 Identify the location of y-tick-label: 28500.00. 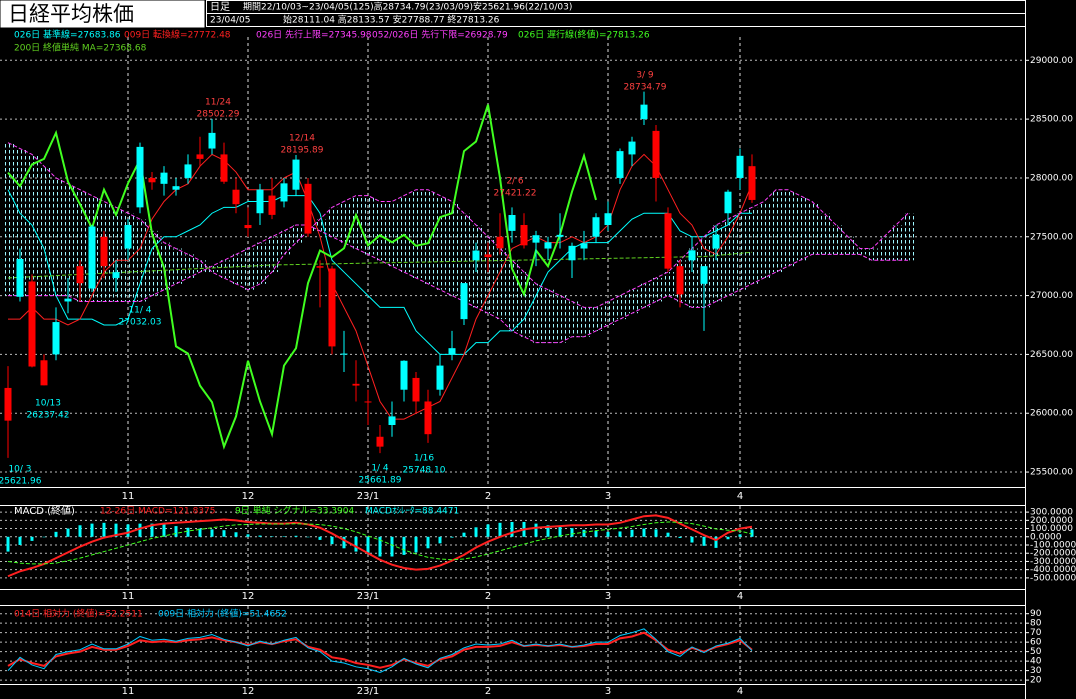
(1051, 120).